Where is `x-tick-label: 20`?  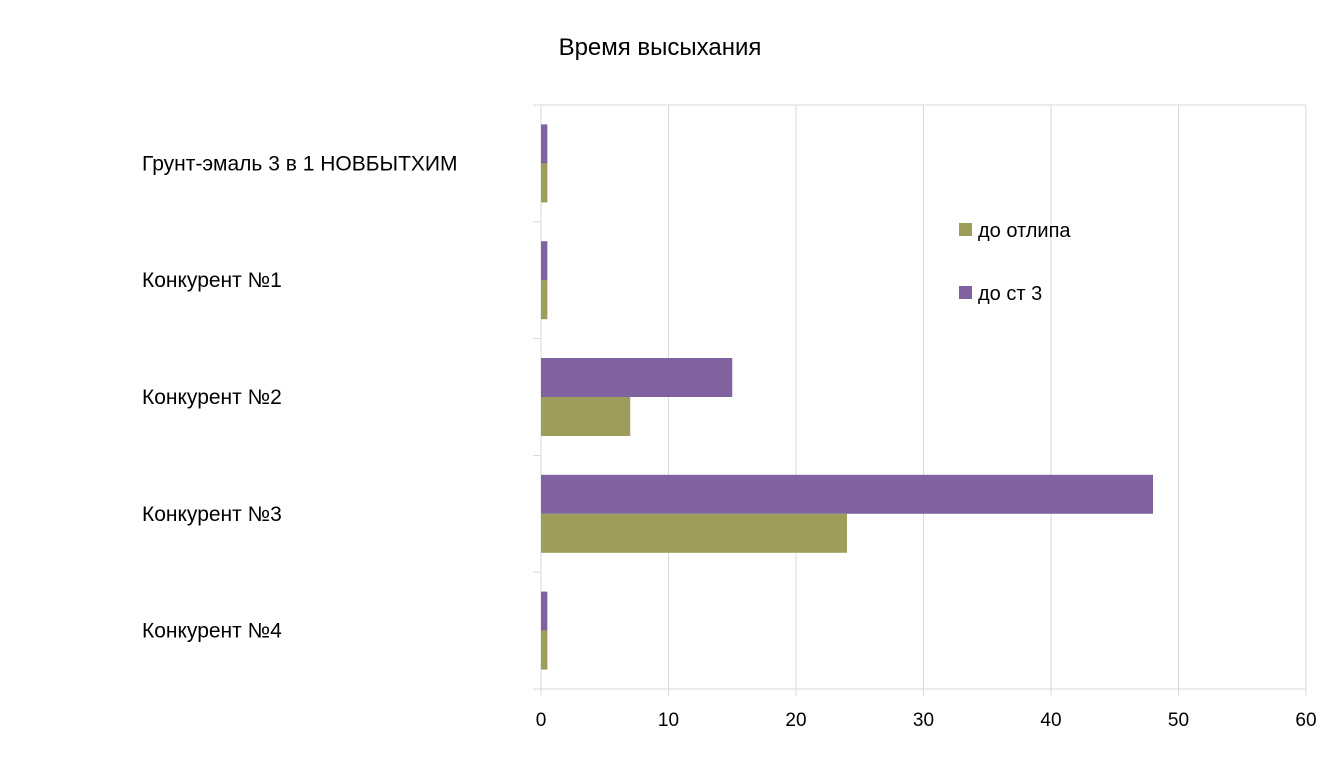
x-tick-label: 20 is located at coordinates (795, 720).